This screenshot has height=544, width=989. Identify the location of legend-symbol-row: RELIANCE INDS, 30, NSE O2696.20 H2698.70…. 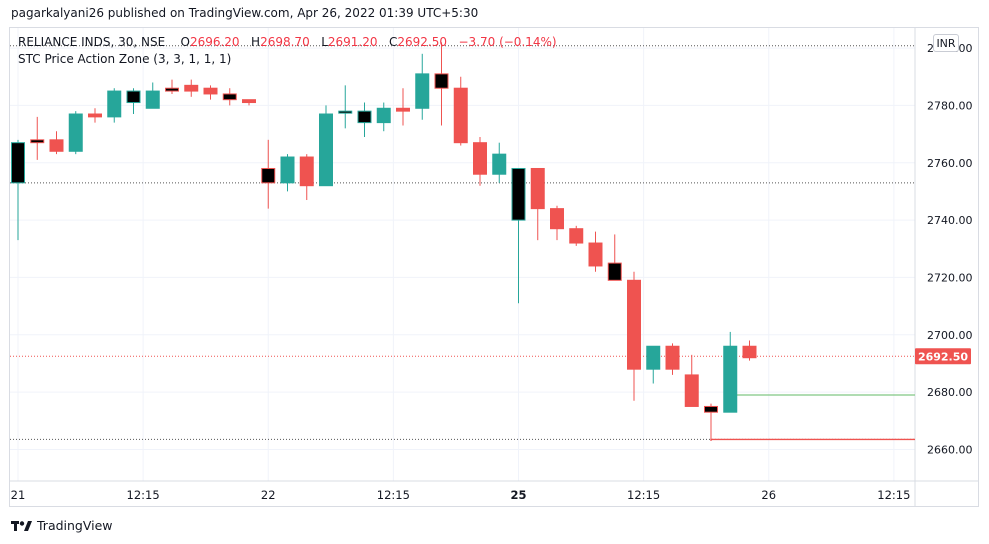
(287, 42).